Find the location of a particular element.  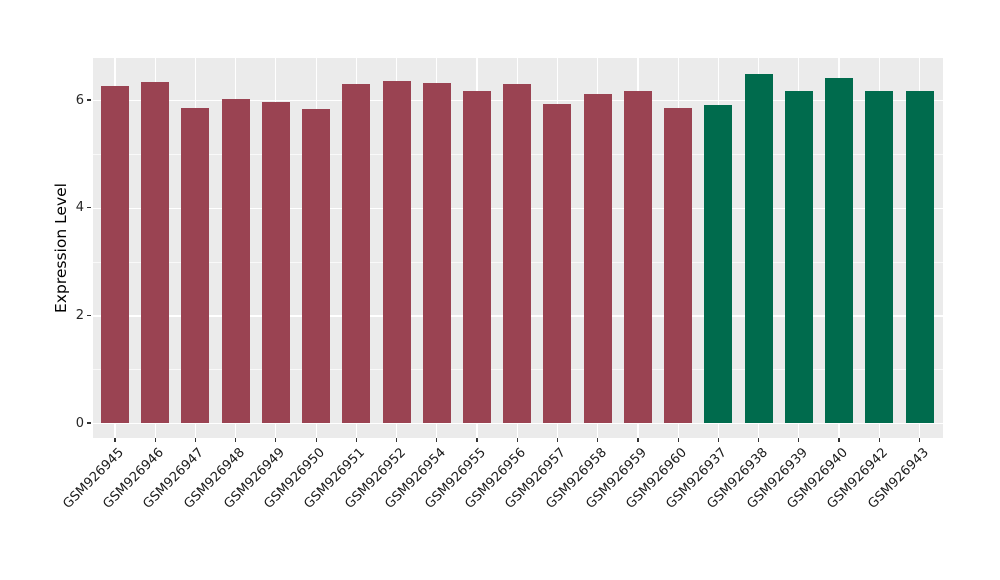

y-tick-label: 0 is located at coordinates (79, 423).